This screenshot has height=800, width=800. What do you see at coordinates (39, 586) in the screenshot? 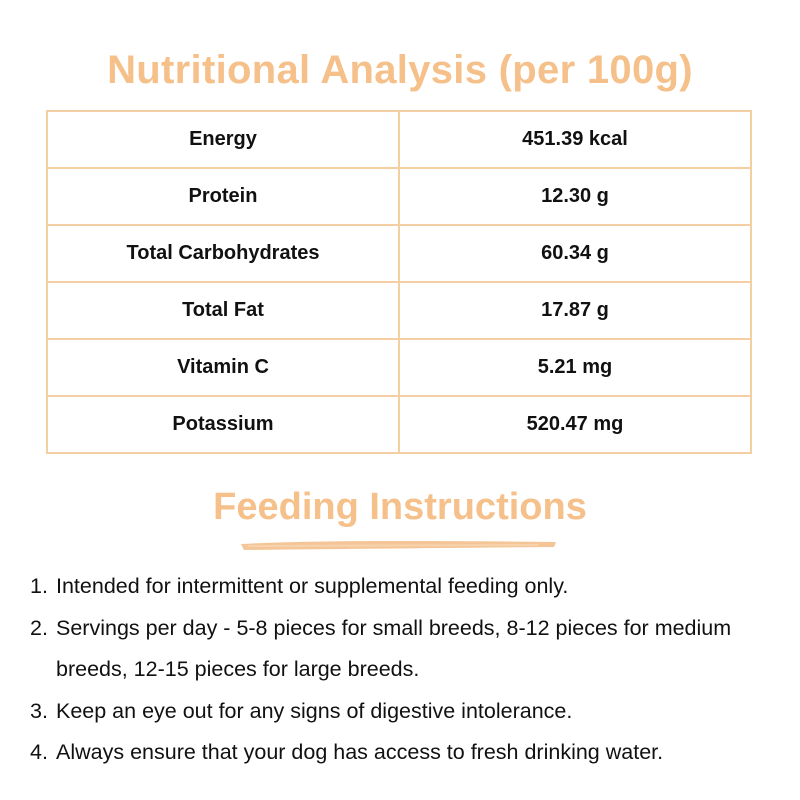
I see `item-number: 1.` at bounding box center [39, 586].